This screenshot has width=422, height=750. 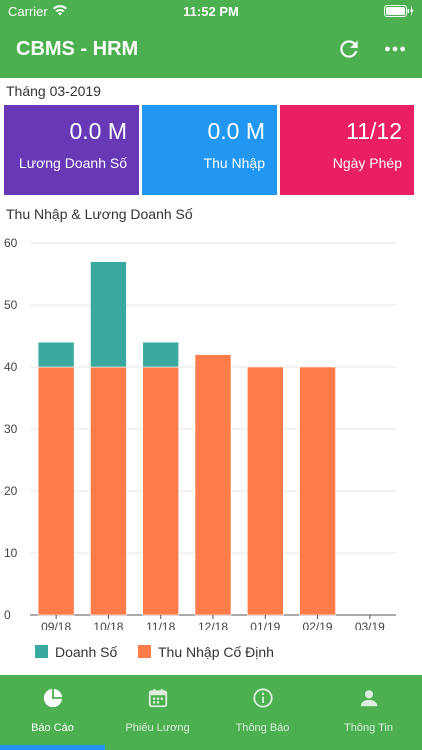 What do you see at coordinates (263, 698) in the screenshot?
I see `info-icon` at bounding box center [263, 698].